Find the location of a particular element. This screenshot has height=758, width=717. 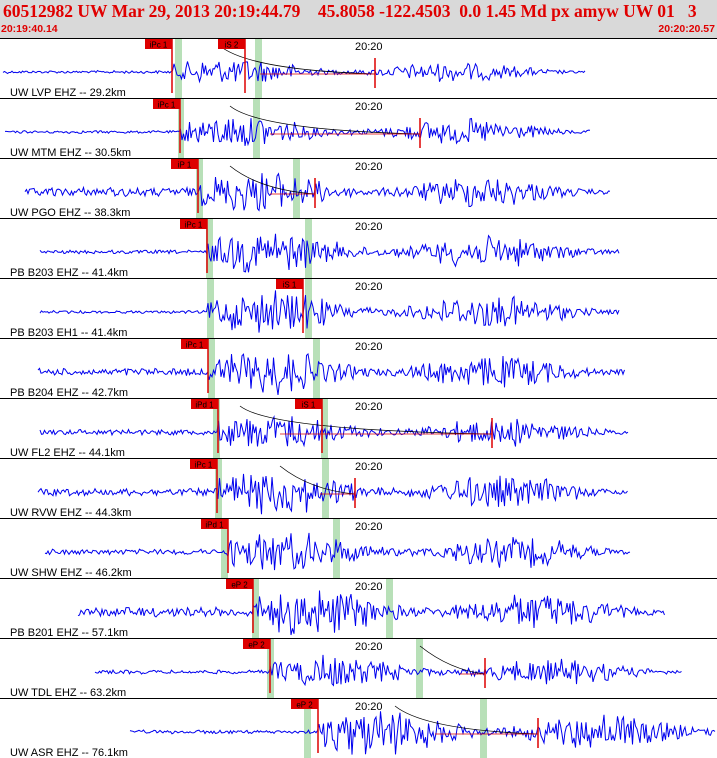

station-label: PB B201 EHZ -- 57.1km is located at coordinates (69, 633).